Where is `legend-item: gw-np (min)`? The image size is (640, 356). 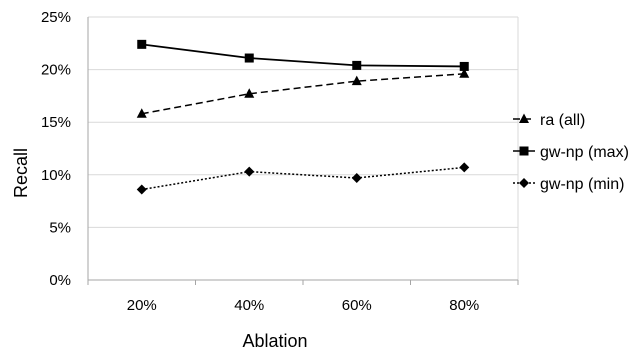 legend-item: gw-np (min) is located at coordinates (568, 184).